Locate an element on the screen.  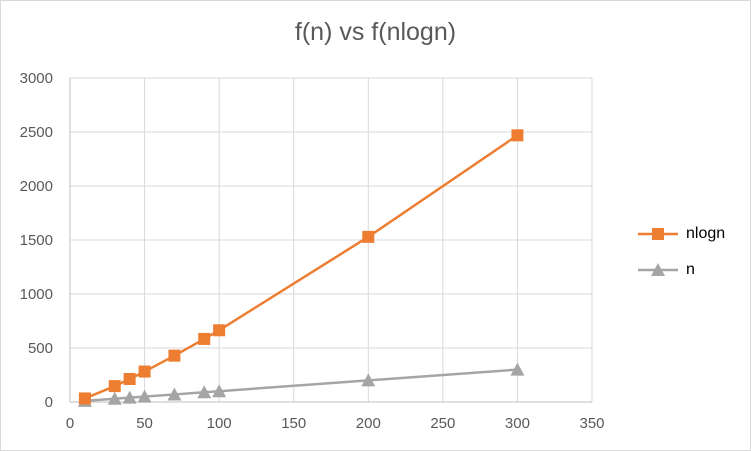
x-tick-label: 50 is located at coordinates (144, 423).